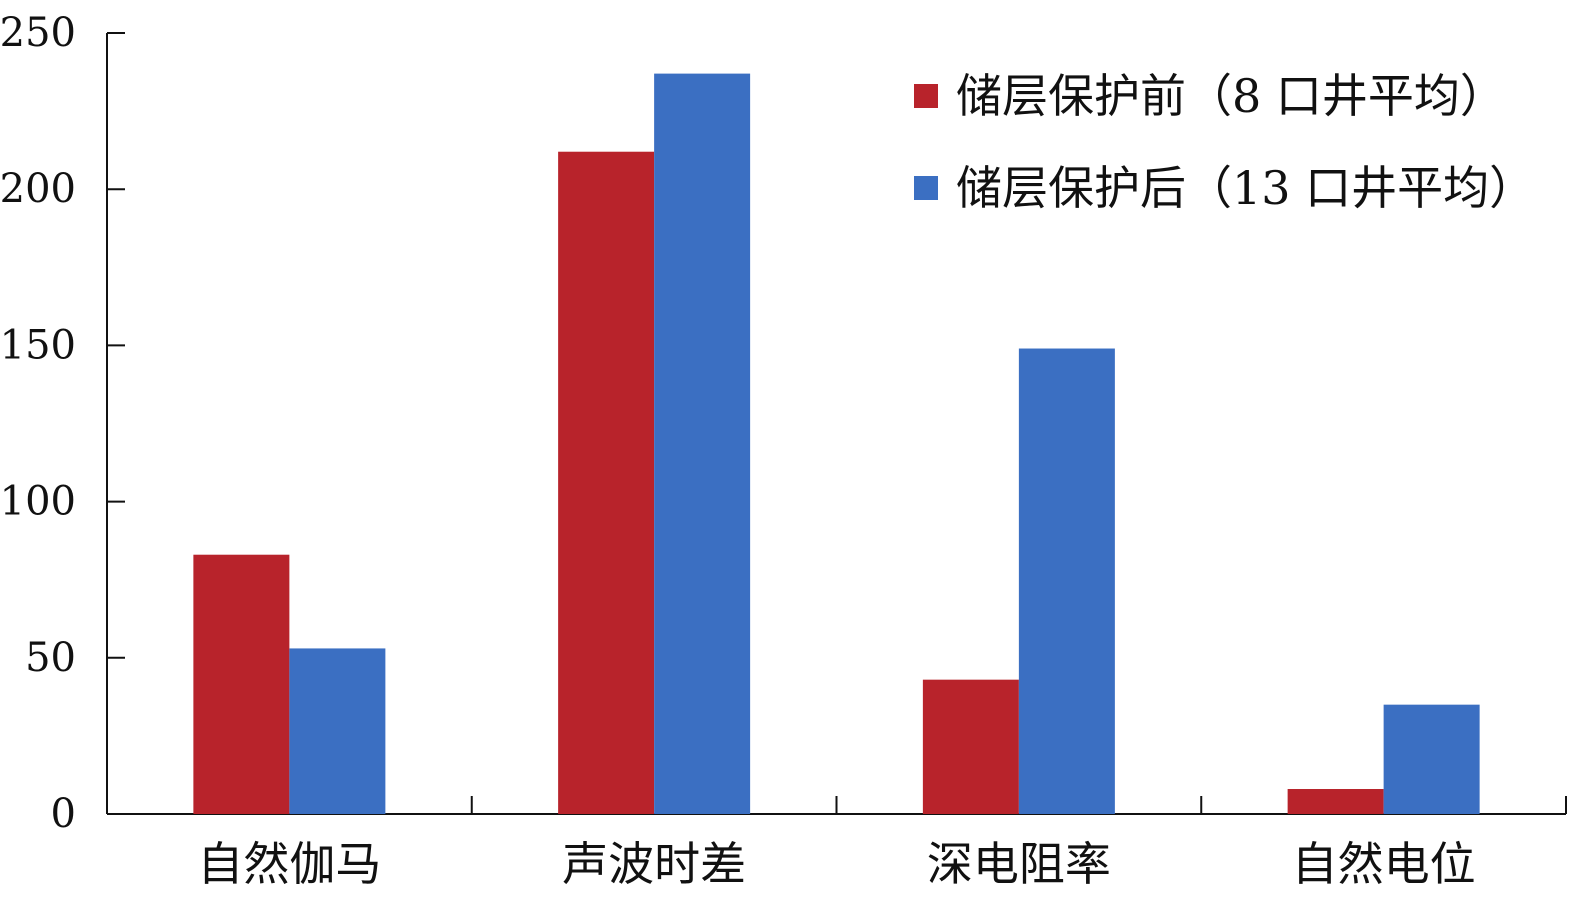 The height and width of the screenshot is (904, 1576). What do you see at coordinates (38, 189) in the screenshot?
I see `y-tick-label: 200` at bounding box center [38, 189].